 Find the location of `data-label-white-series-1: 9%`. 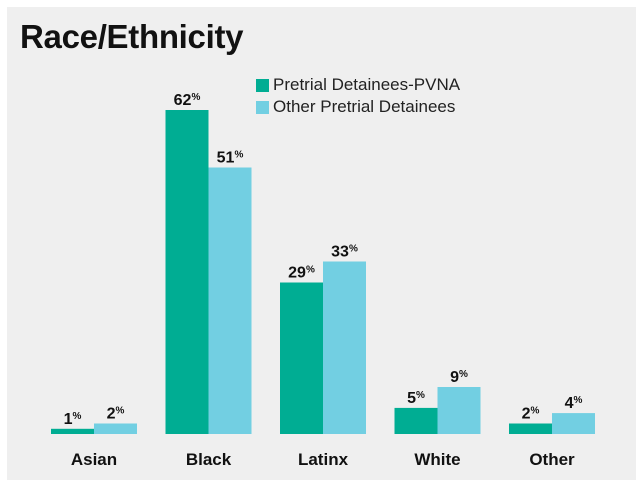

data-label-white-series-1: 9% is located at coordinates (459, 377).